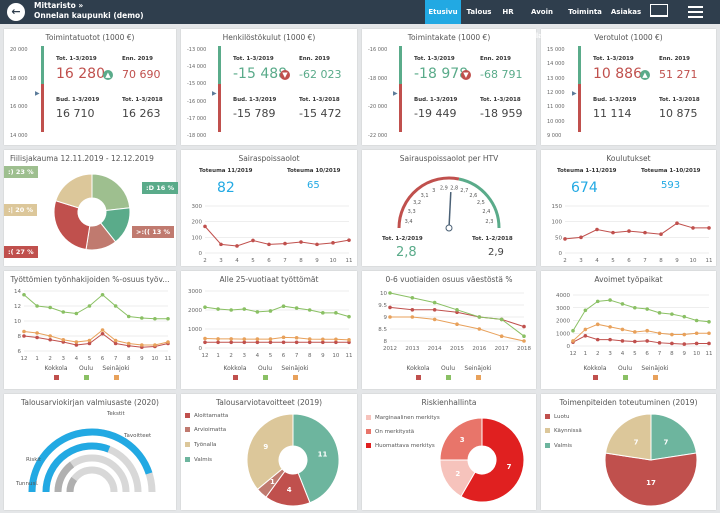 This screenshot has width=720, height=513. Describe the element at coordinates (197, 84) in the screenshot. I see `axis-tick: -15 000` at that location.